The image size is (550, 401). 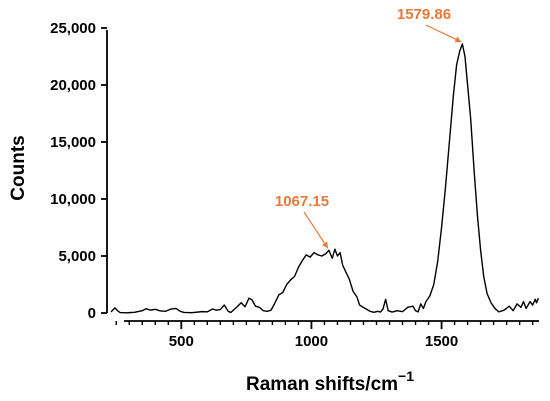 What do you see at coordinates (406, 376) in the screenshot?
I see `x-axis-title-superscript: −1` at bounding box center [406, 376].